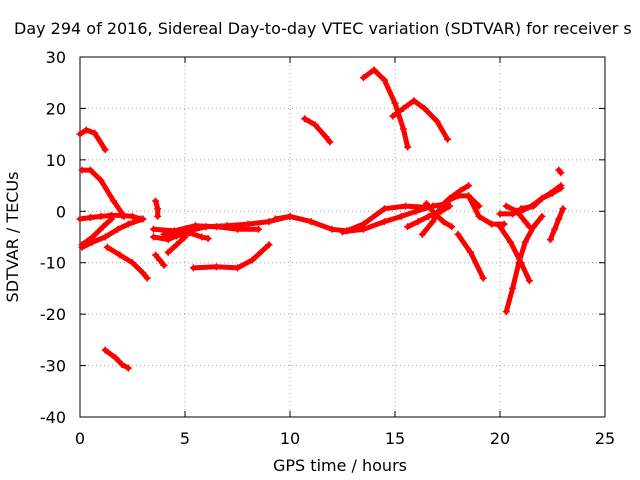 The height and width of the screenshot is (480, 640). I want to click on y-tick-label: -20, so click(53, 314).